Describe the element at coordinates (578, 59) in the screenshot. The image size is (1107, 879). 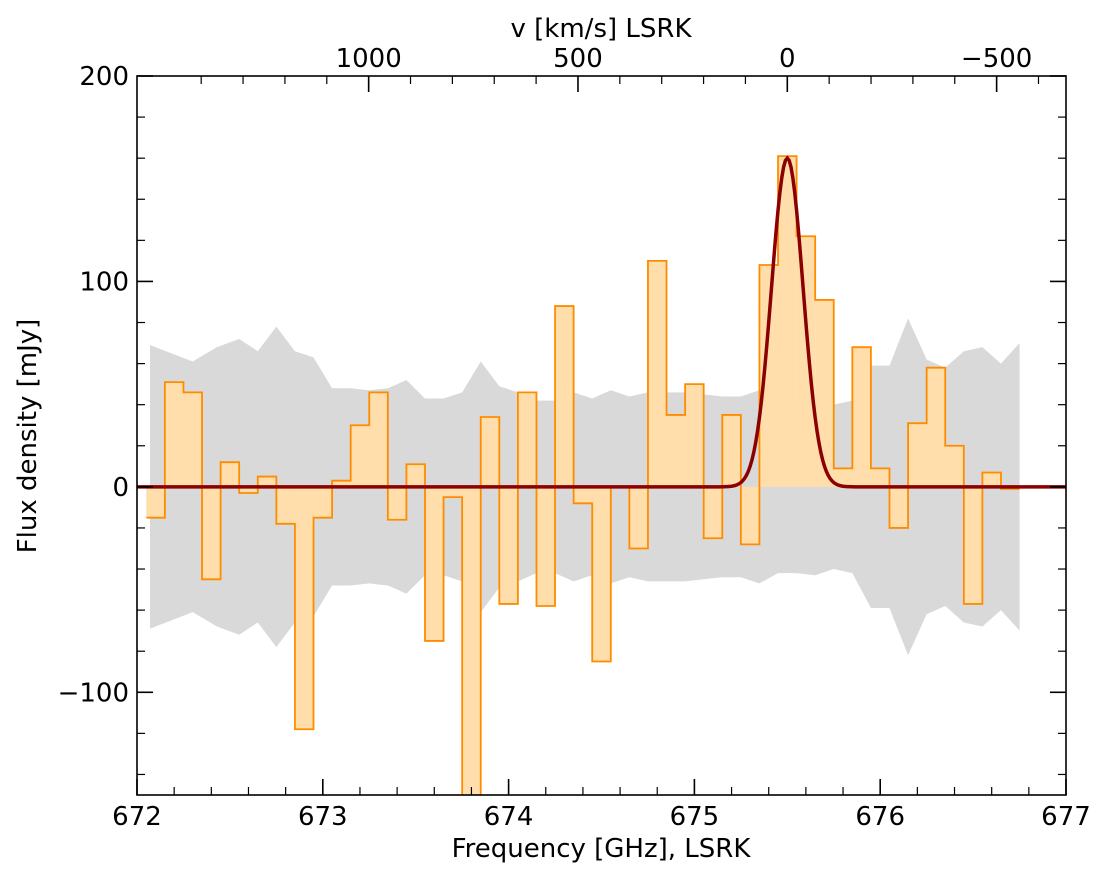
I see `top-tick-label: 500` at that location.